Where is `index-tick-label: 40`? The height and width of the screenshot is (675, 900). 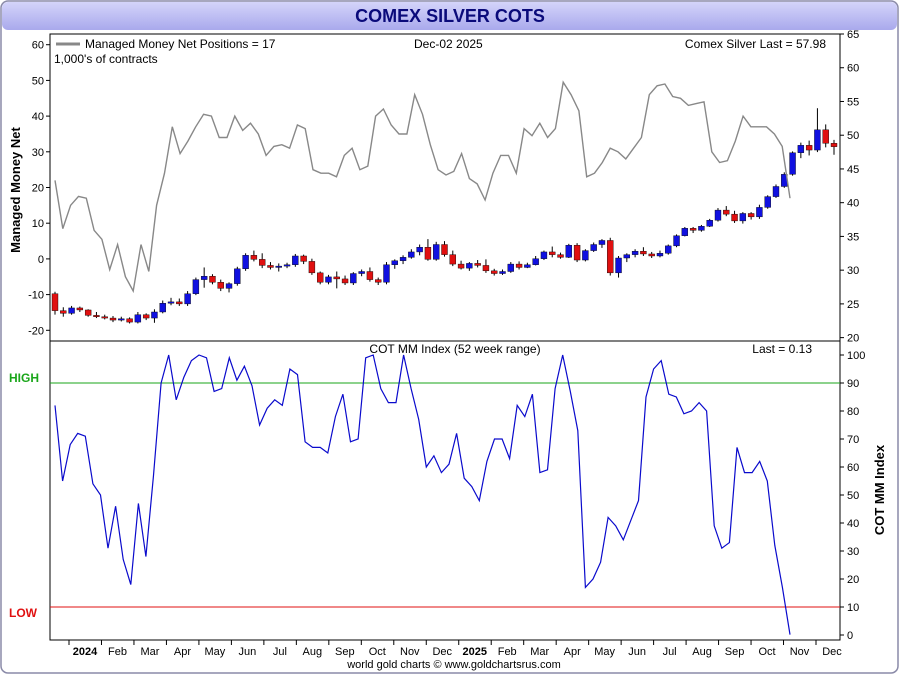 index-tick-label: 40 is located at coordinates (853, 524).